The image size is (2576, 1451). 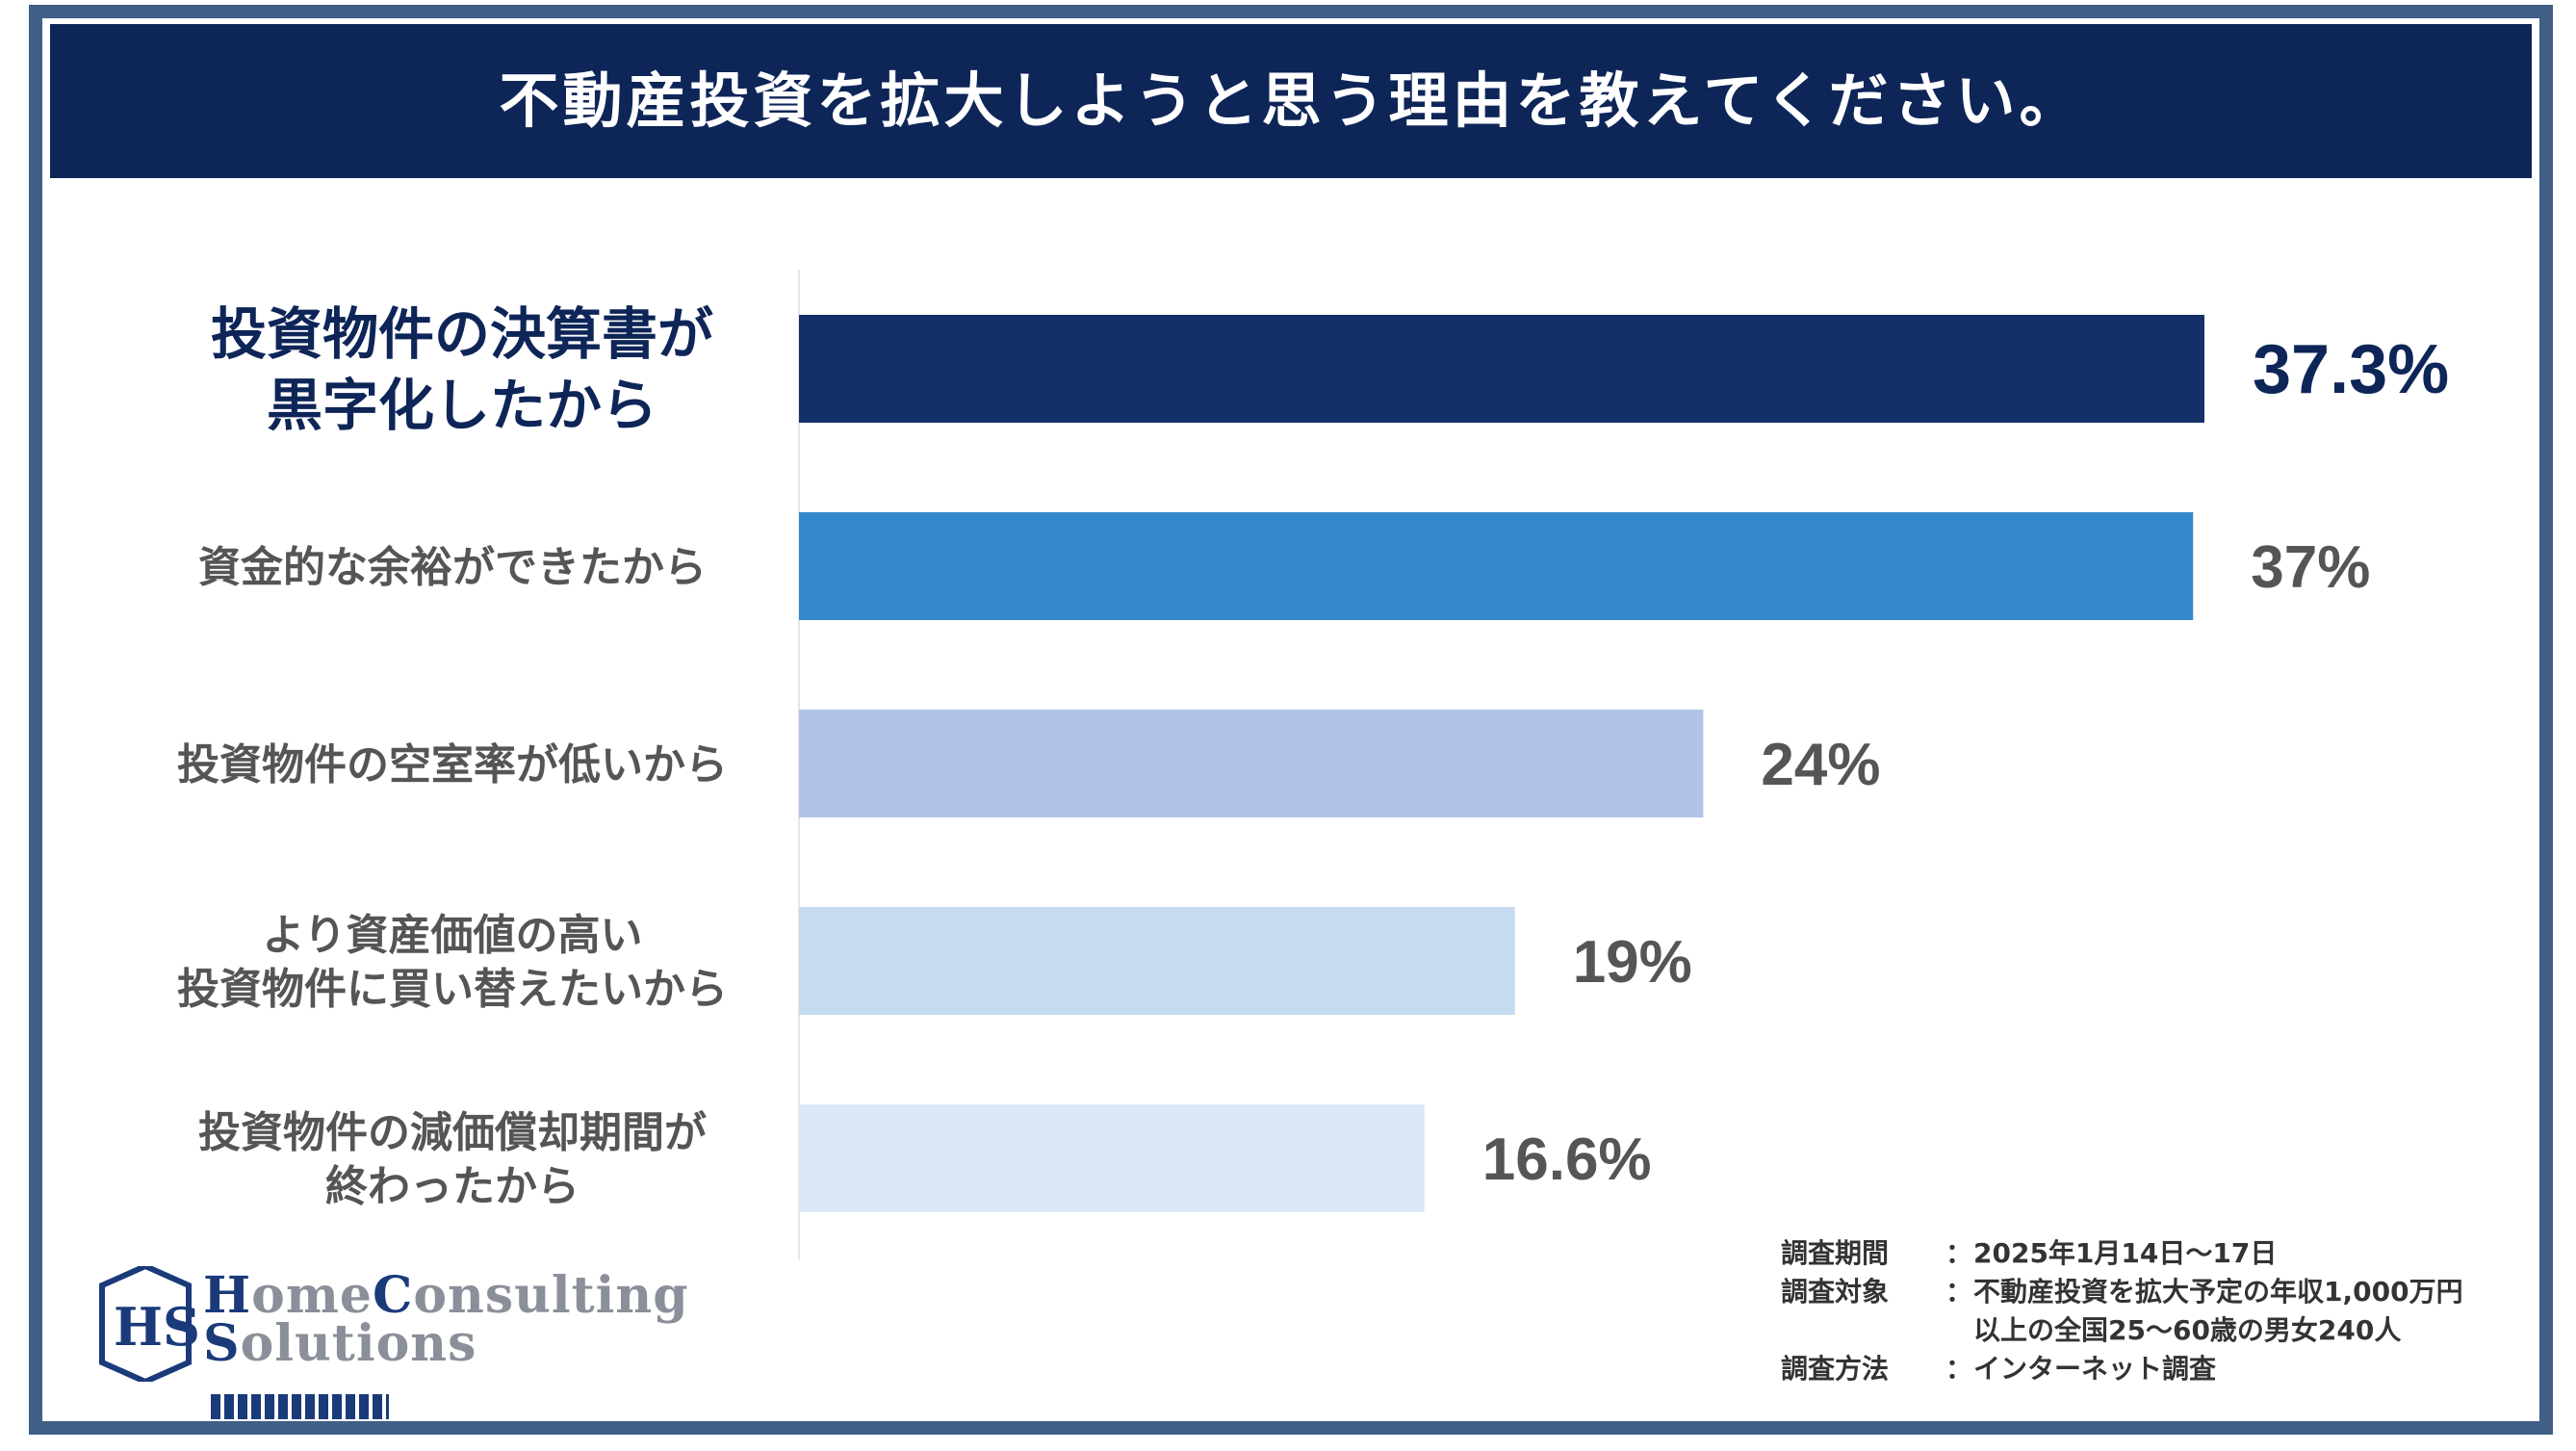 What do you see at coordinates (427, 1373) in the screenshot?
I see `logo-word-solutions: Solutions` at bounding box center [427, 1373].